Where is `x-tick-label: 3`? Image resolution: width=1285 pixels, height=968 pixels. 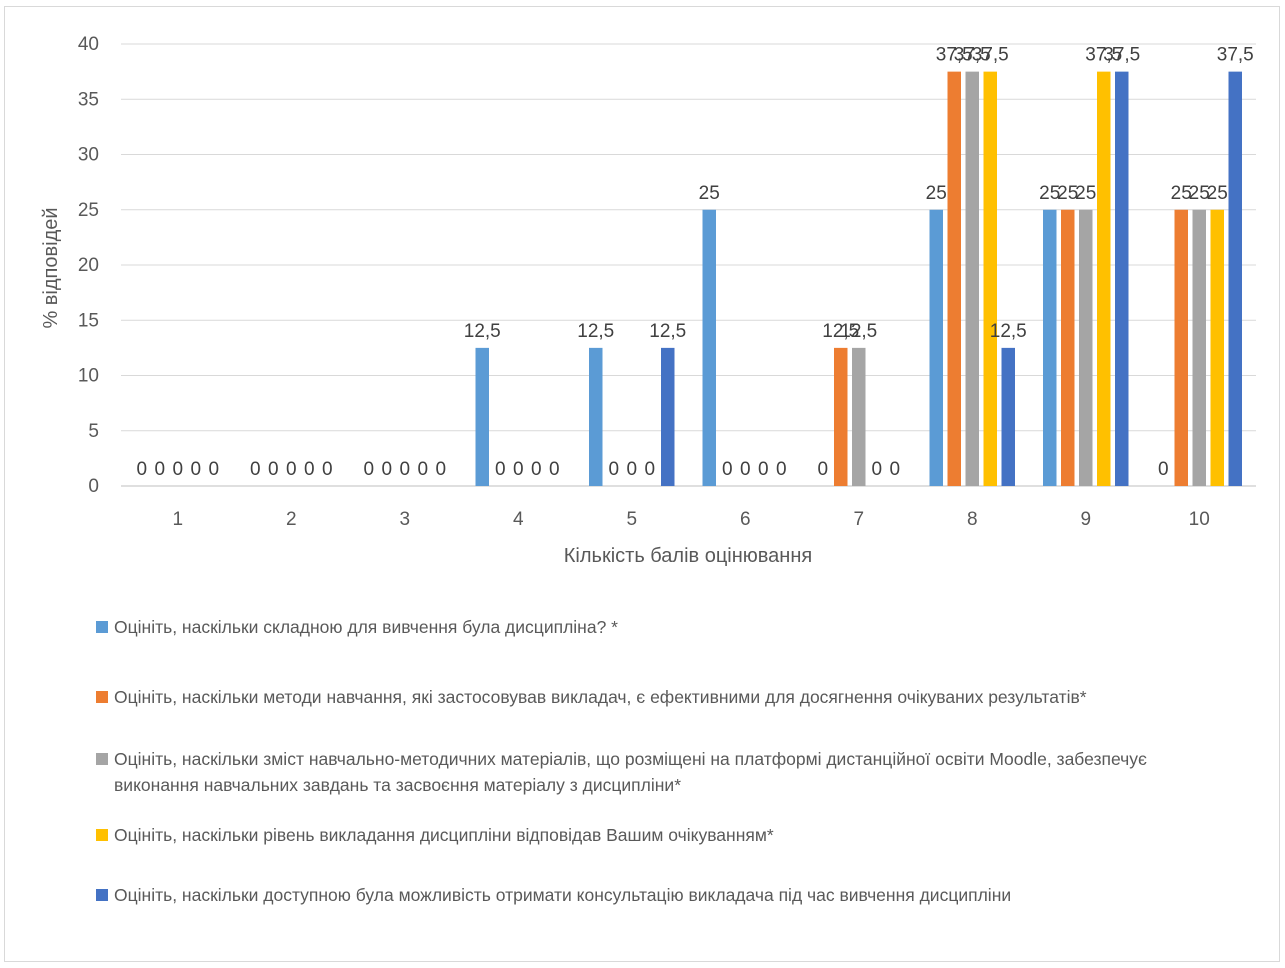
x-tick-label: 3 is located at coordinates (404, 519).